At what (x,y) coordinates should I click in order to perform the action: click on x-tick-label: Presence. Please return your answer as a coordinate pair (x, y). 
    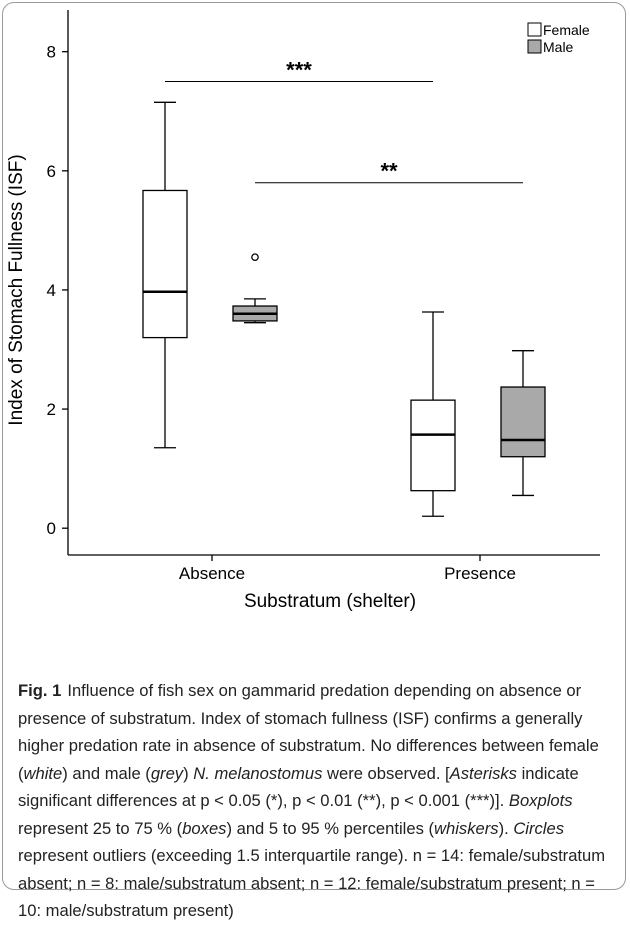
    Looking at the image, I should click on (480, 573).